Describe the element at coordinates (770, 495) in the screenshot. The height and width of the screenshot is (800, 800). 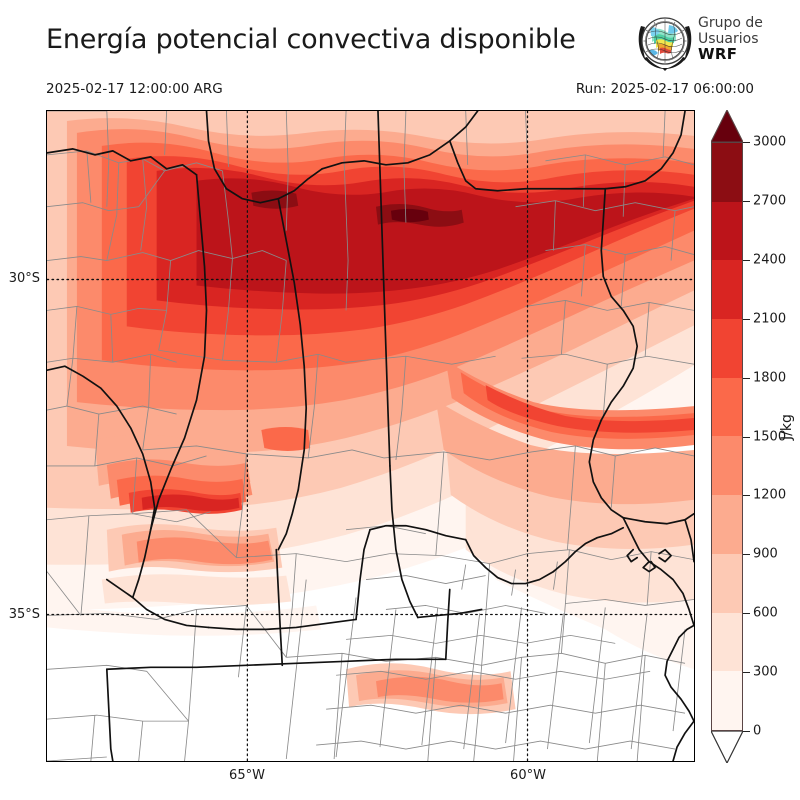
I see `colorbar-tick-label: 1200` at that location.